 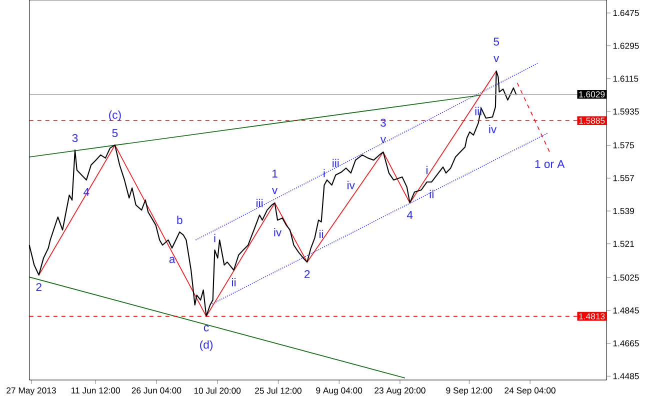 I want to click on x-tick-label: 9 Sep 12:00, so click(x=469, y=391).